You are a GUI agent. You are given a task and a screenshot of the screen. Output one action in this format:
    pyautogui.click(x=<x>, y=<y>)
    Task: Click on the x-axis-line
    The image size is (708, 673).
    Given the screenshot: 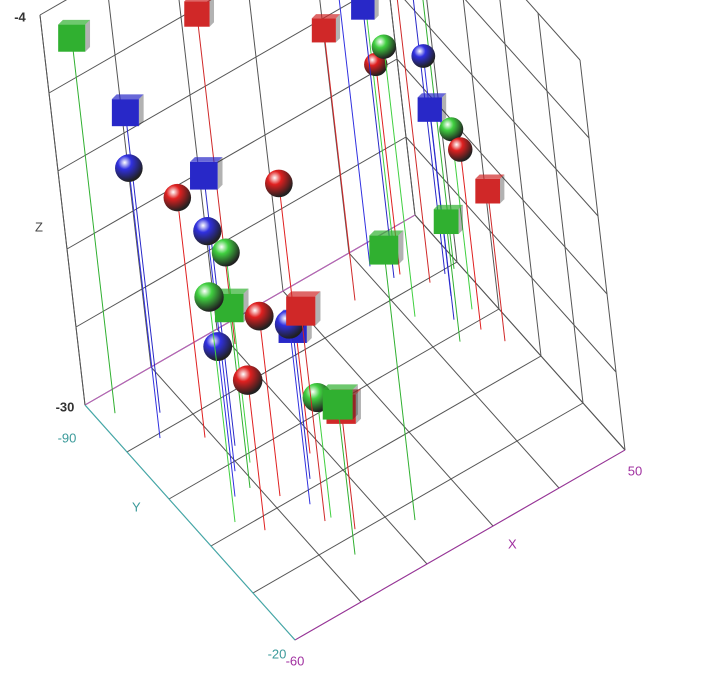 What is the action you would take?
    pyautogui.click(x=460, y=545)
    